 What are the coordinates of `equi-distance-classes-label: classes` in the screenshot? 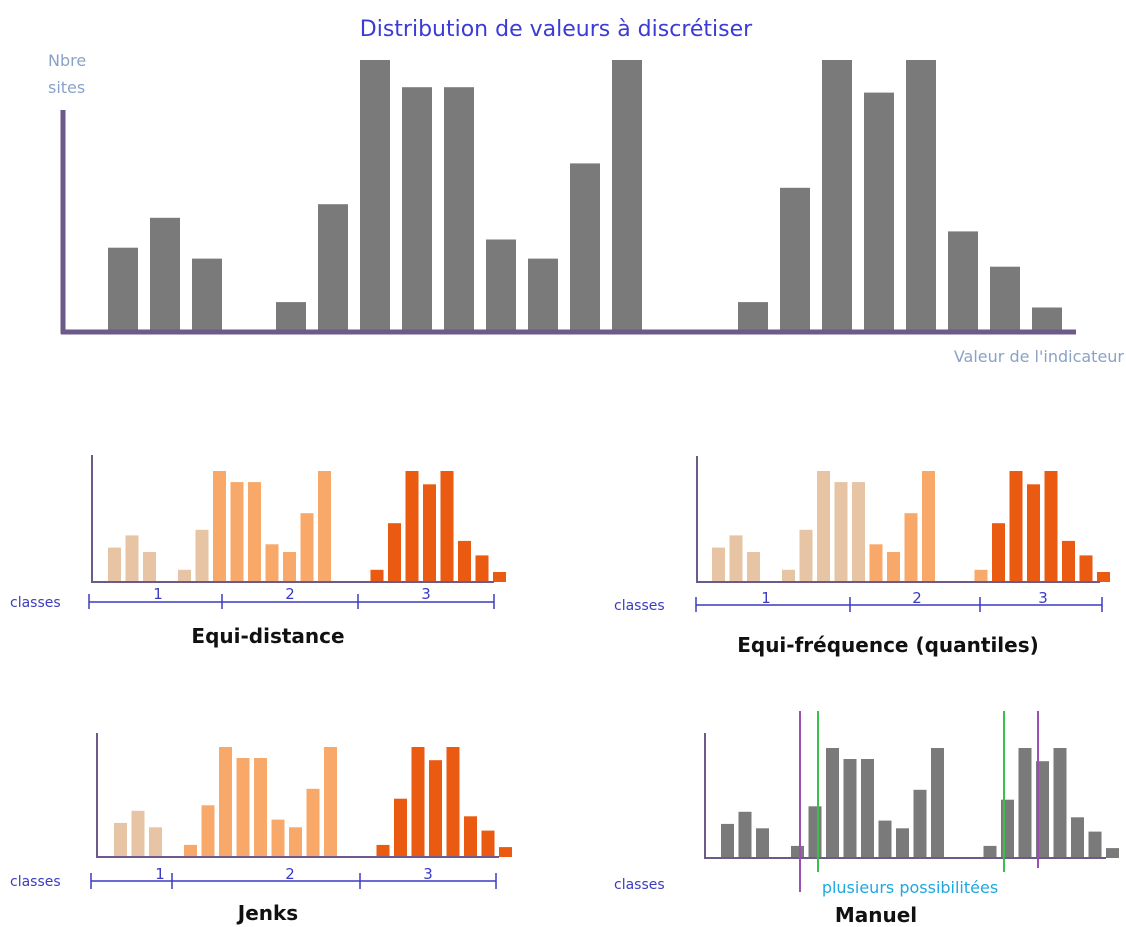 It's located at (35, 603).